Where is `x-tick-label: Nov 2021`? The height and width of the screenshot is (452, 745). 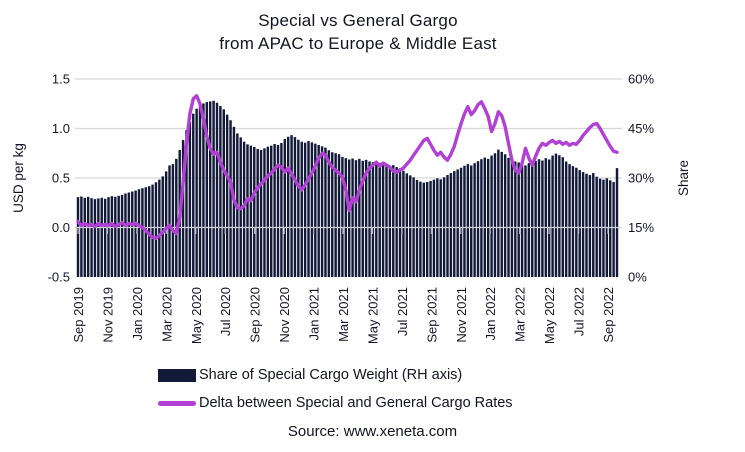
x-tick-label: Nov 2021 is located at coordinates (461, 315).